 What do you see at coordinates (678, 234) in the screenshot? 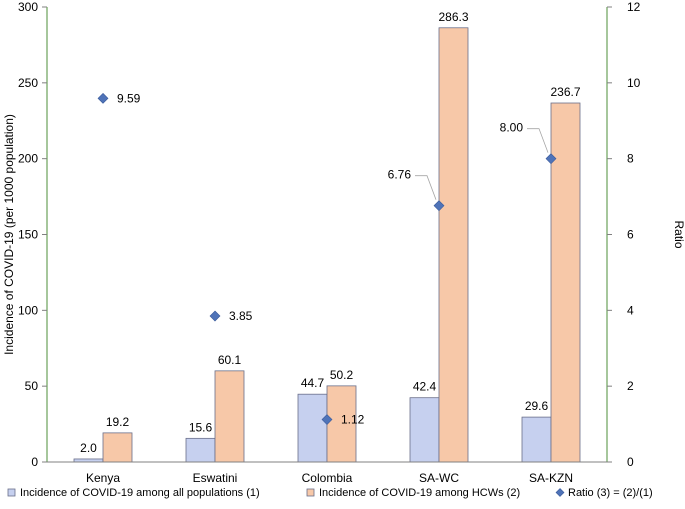
I see `y-axis-title-right: Ratio` at bounding box center [678, 234].